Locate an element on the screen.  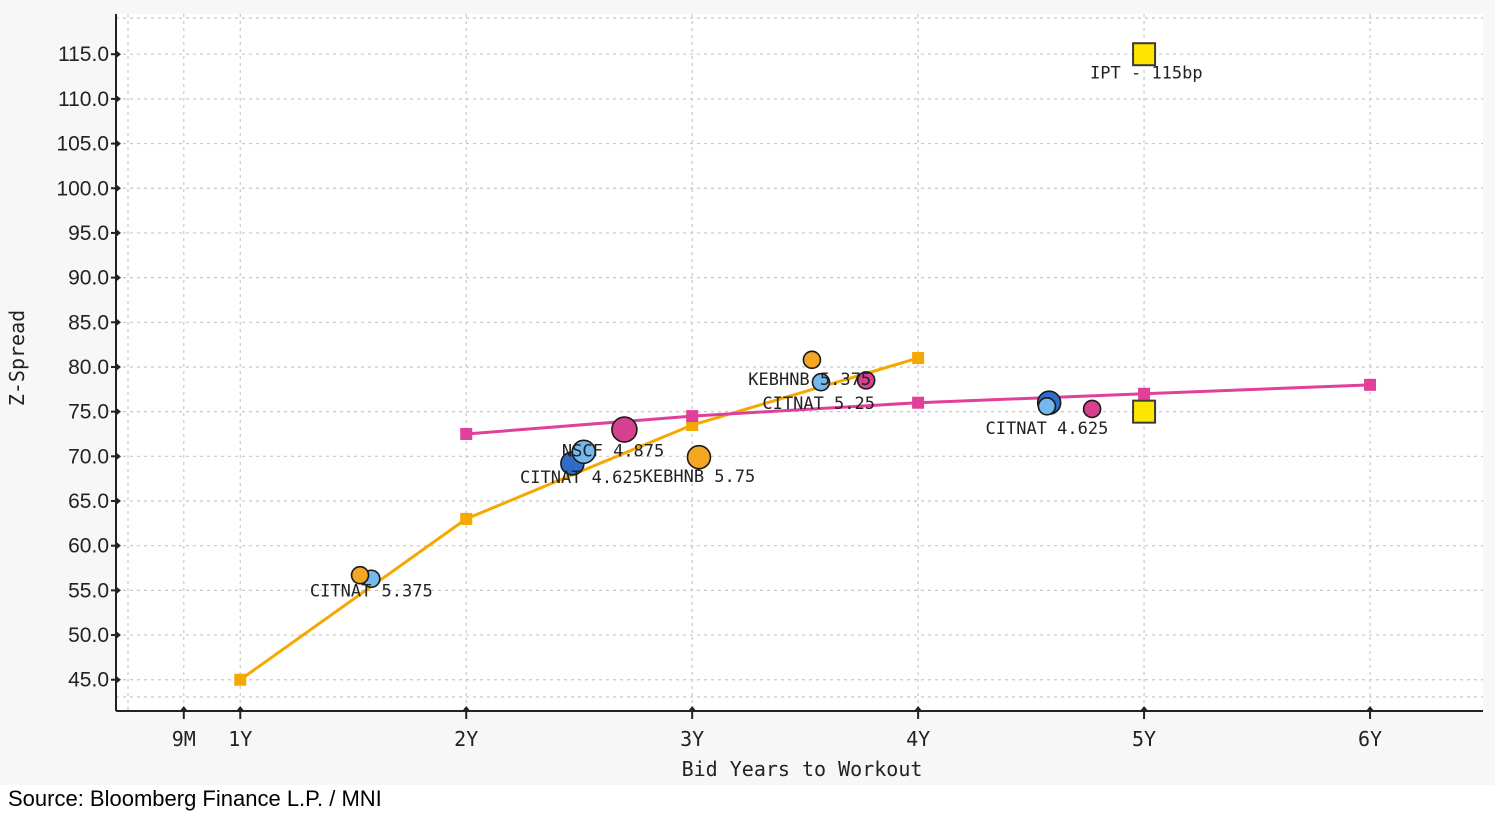
points is located at coordinates (726, 469).